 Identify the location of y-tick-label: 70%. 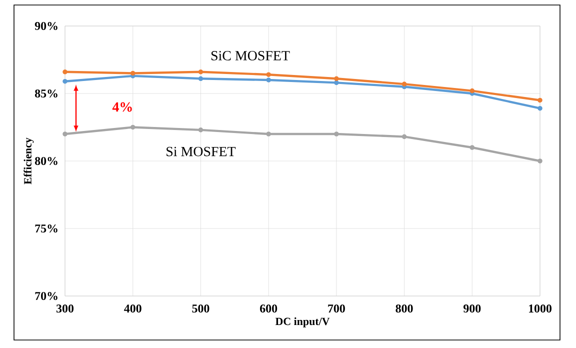
(46, 296).